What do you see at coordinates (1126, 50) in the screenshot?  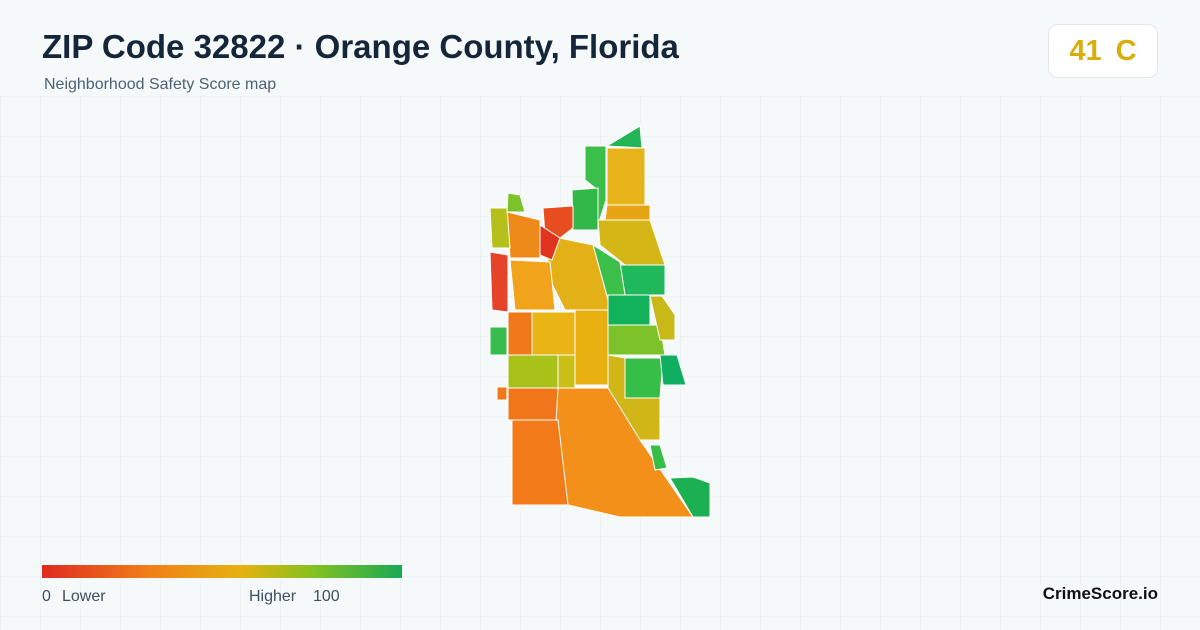 I see `grade: C` at bounding box center [1126, 50].